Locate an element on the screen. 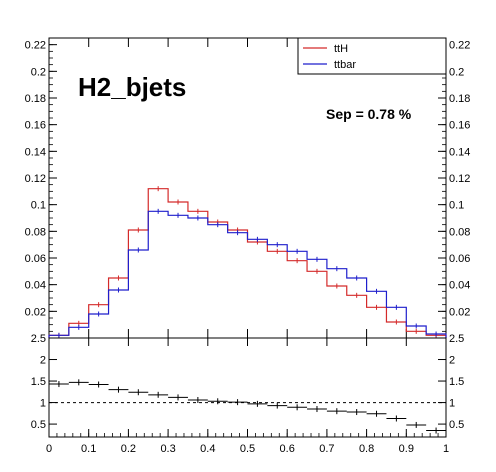  x-tick-label: 0.4 is located at coordinates (207, 449).